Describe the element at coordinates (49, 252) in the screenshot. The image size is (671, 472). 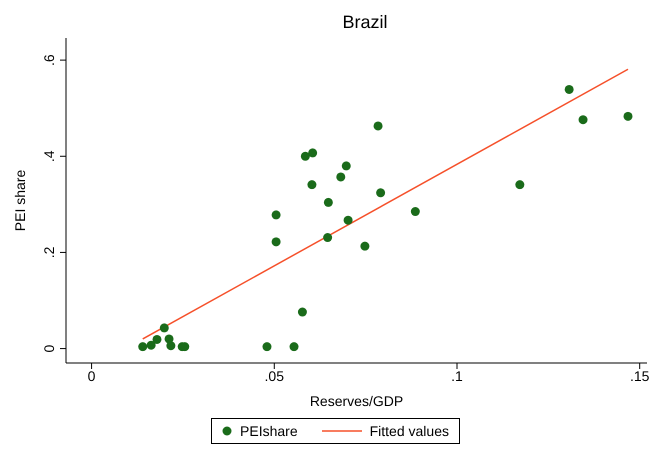
I see `y-tick-label: .2` at that location.